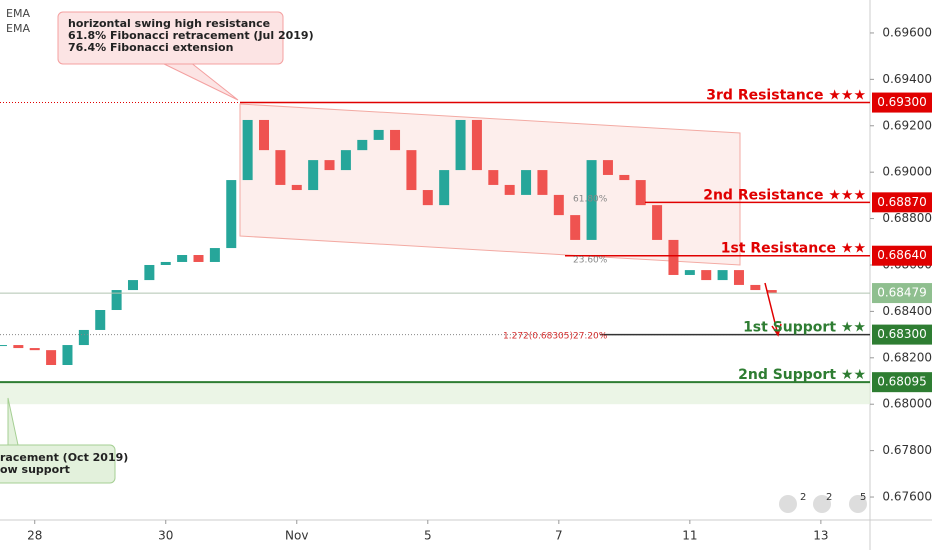 Image resolution: width=932 pixels, height=554 pixels. I want to click on level-tag-label: 0.68640, so click(902, 255).